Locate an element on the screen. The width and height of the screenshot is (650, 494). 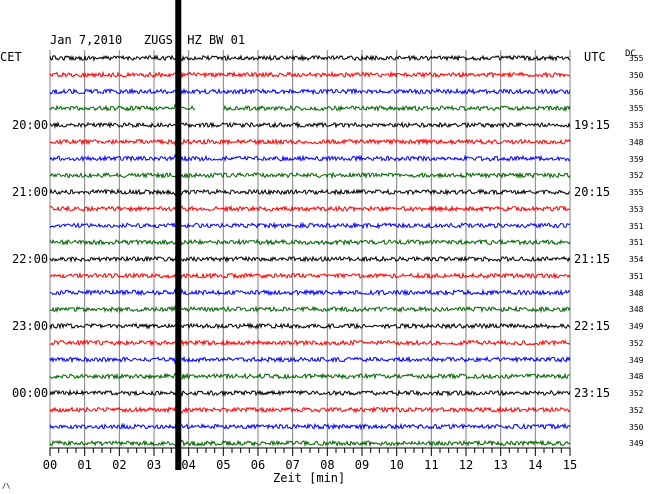
left-timezone-label: CET is located at coordinates (11, 57).